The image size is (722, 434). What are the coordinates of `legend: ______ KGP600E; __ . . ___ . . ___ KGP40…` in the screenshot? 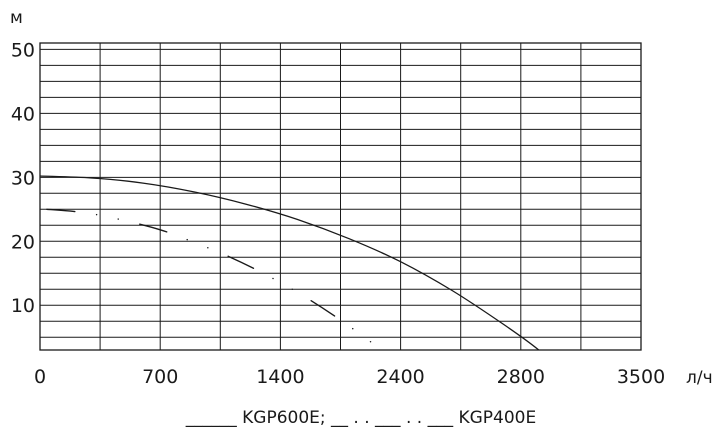 It's located at (361, 418).